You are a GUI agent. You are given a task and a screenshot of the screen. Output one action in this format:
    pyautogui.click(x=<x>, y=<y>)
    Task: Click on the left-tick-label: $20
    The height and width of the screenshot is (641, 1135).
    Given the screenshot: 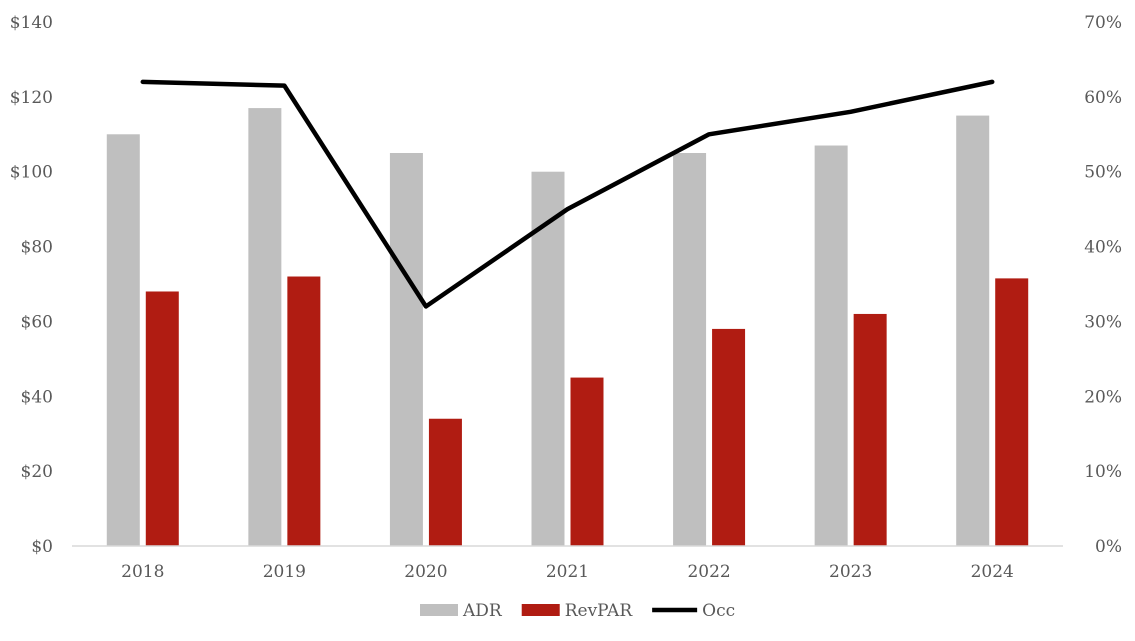 What is the action you would take?
    pyautogui.click(x=37, y=472)
    